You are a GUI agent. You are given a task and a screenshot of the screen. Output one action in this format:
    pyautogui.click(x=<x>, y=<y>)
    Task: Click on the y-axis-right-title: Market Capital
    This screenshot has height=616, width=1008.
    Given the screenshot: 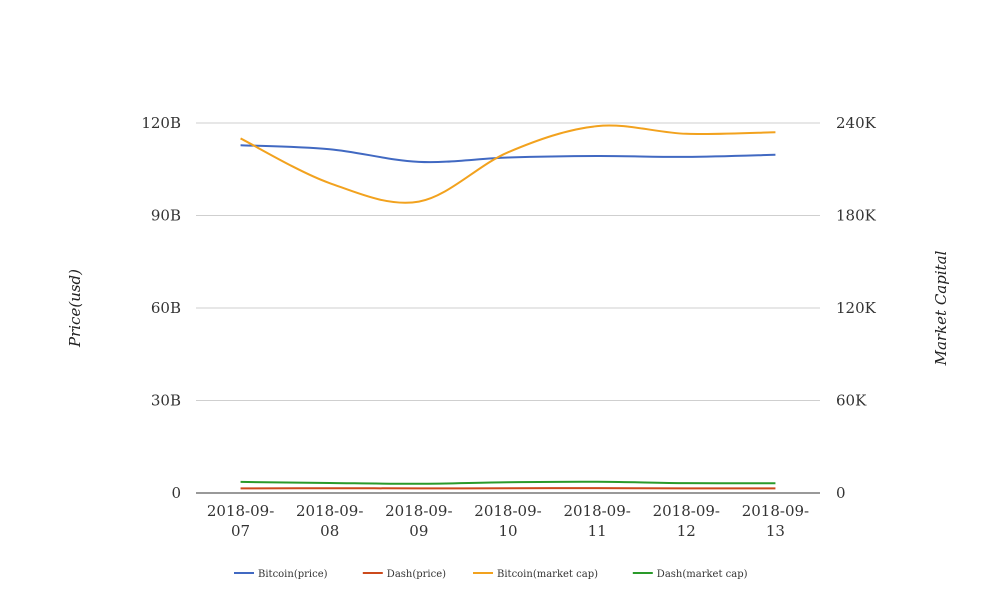 What is the action you would take?
    pyautogui.click(x=941, y=308)
    